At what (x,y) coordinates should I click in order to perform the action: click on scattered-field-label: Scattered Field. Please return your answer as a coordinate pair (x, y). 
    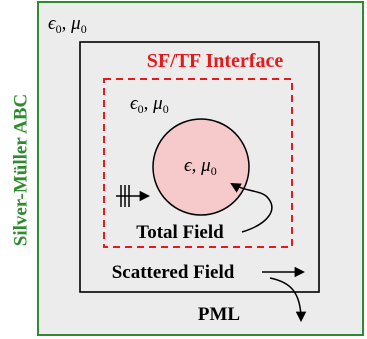
    Looking at the image, I should click on (173, 272).